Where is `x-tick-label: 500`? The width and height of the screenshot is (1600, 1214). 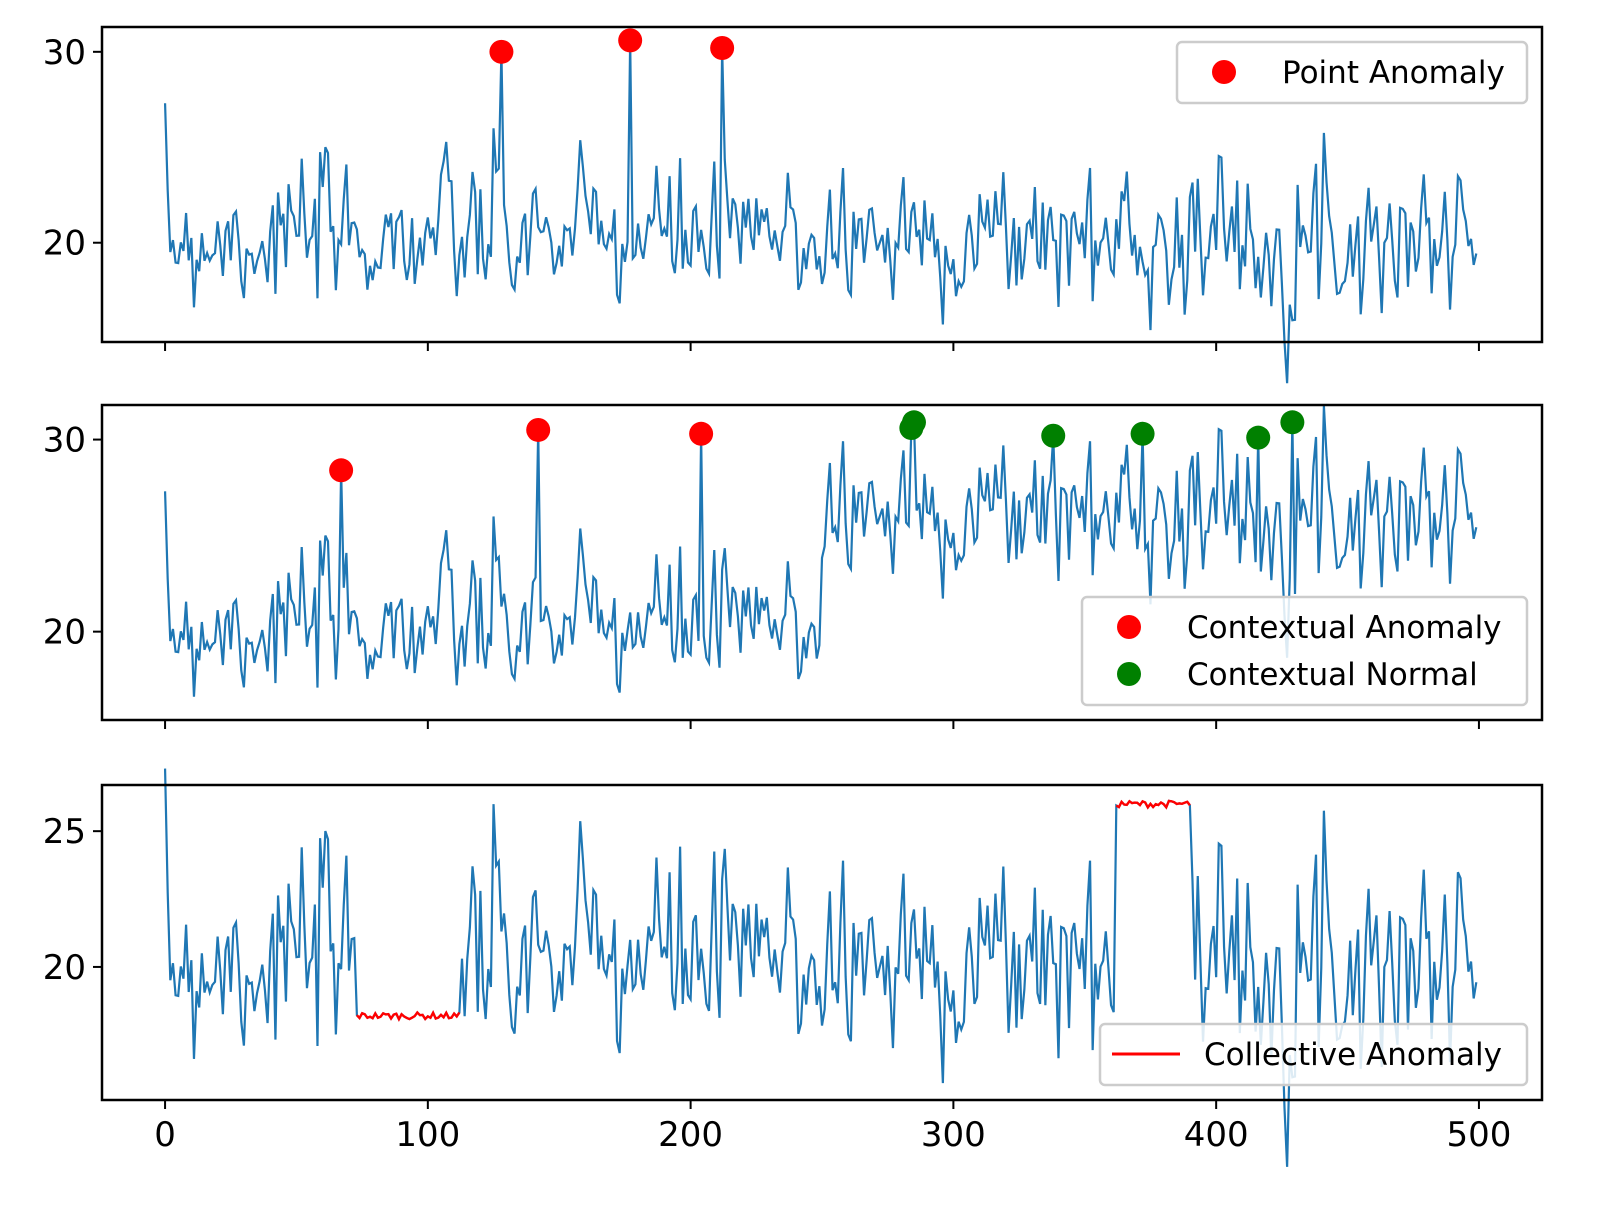
x-tick-label: 500 is located at coordinates (1478, 1135).